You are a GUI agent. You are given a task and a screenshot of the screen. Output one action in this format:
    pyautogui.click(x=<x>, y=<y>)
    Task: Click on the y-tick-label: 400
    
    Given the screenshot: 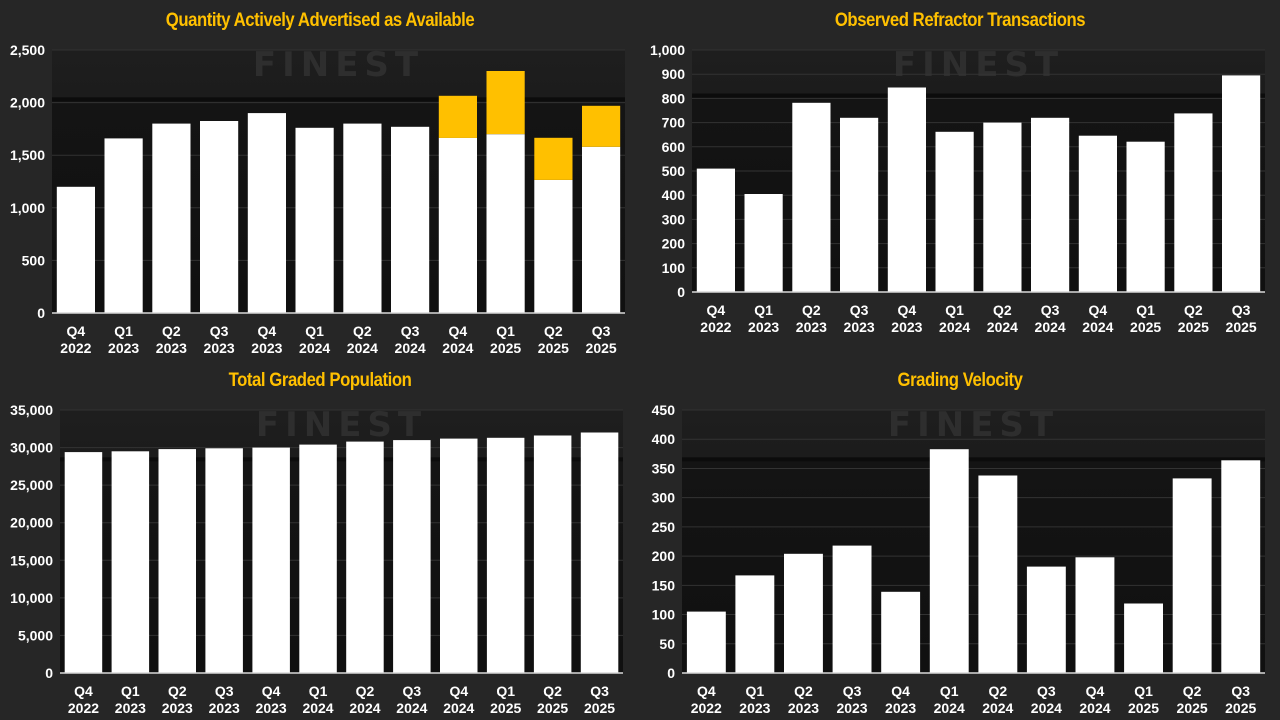 What is the action you would take?
    pyautogui.click(x=664, y=439)
    